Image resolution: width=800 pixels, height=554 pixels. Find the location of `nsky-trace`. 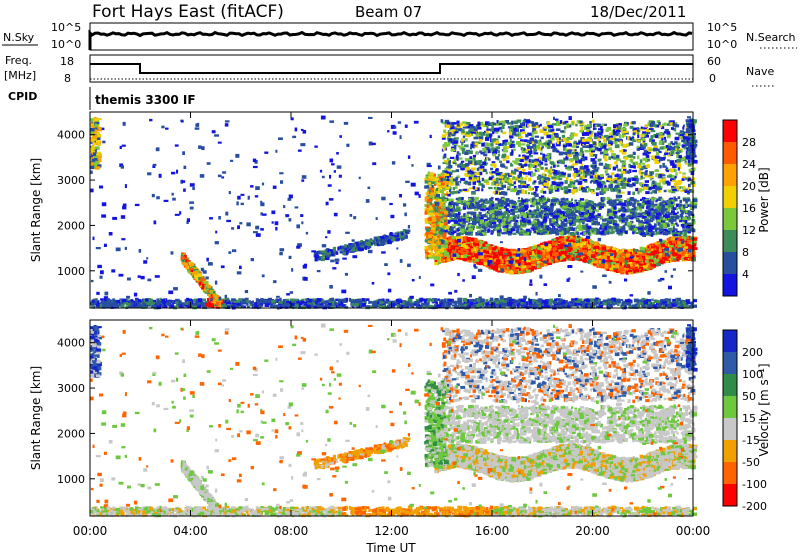

nsky-trace is located at coordinates (390, 39).